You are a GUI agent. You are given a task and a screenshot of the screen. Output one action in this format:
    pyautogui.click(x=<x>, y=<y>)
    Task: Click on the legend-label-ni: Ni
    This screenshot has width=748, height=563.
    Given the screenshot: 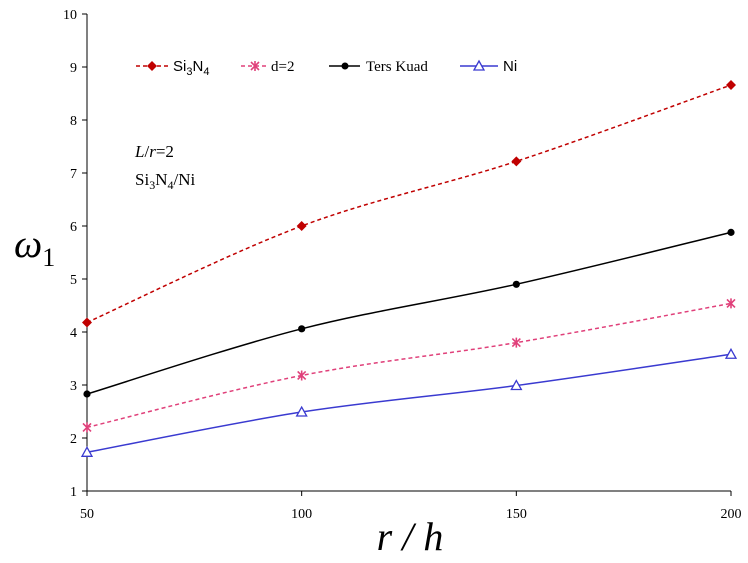 What is the action you would take?
    pyautogui.click(x=510, y=66)
    